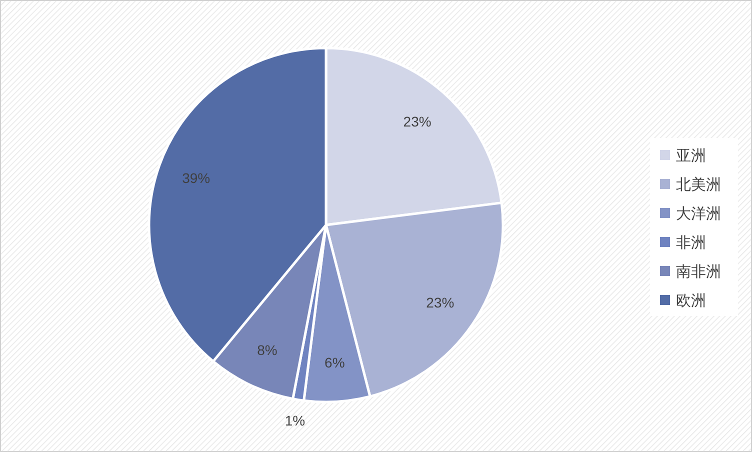 This screenshot has width=752, height=452. Describe the element at coordinates (295, 420) in the screenshot. I see `data-label: 1%` at that location.